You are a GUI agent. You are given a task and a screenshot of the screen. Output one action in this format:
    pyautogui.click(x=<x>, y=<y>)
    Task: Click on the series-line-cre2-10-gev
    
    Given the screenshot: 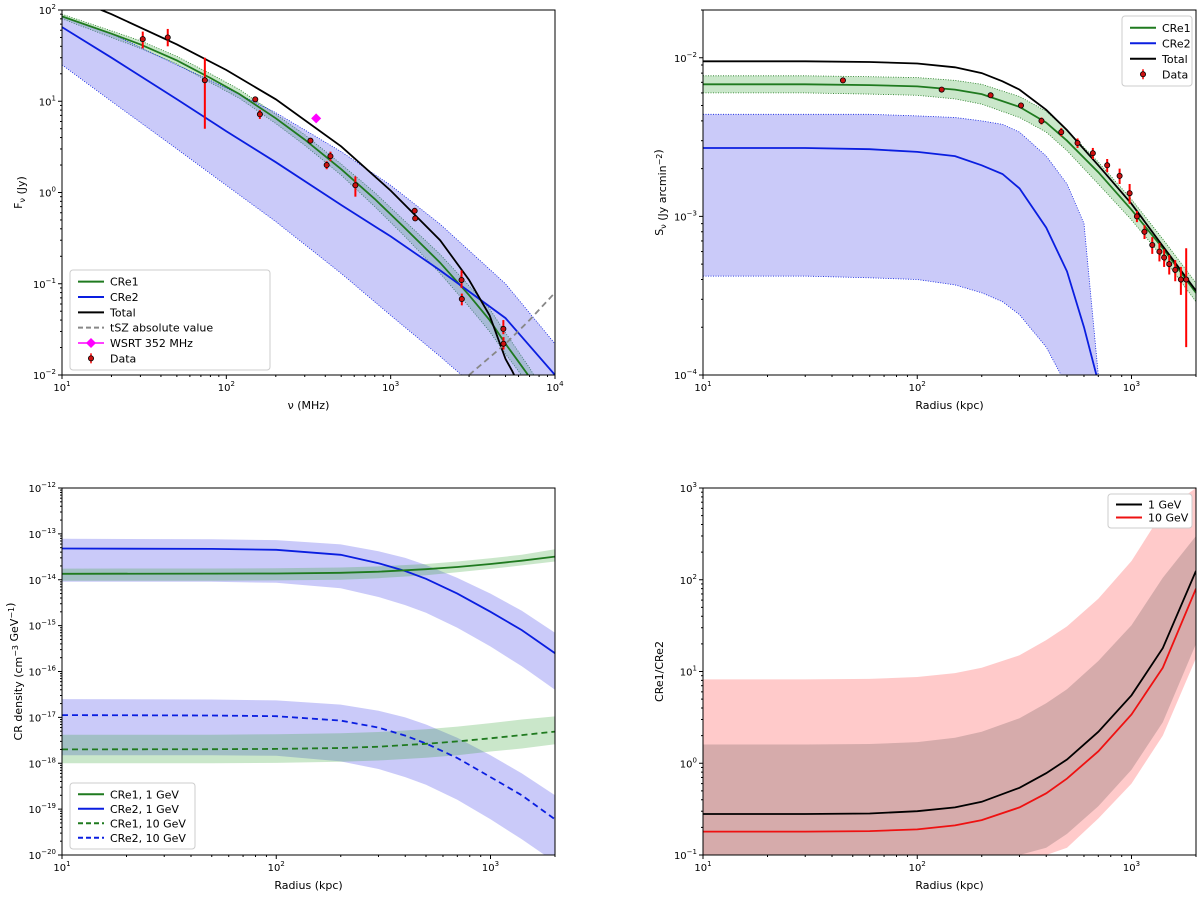 What is the action you would take?
    pyautogui.click(x=308, y=767)
    